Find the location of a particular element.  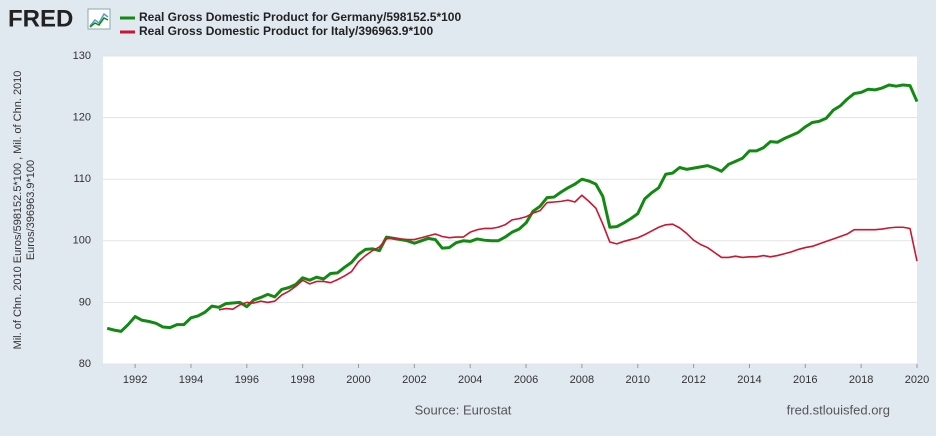

x-tick-label: 2014 is located at coordinates (749, 380).